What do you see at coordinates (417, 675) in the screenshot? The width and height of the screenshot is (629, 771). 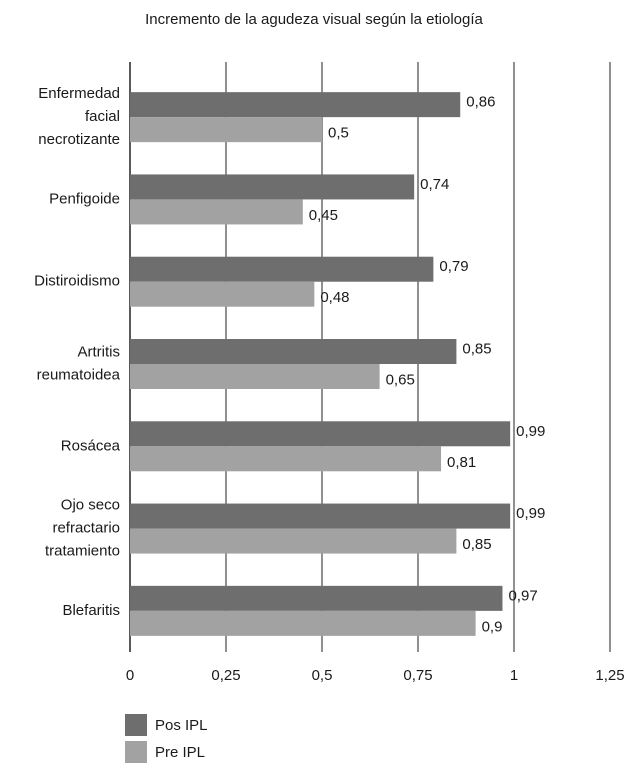 I see `x-tick-label: 0,75` at bounding box center [417, 675].